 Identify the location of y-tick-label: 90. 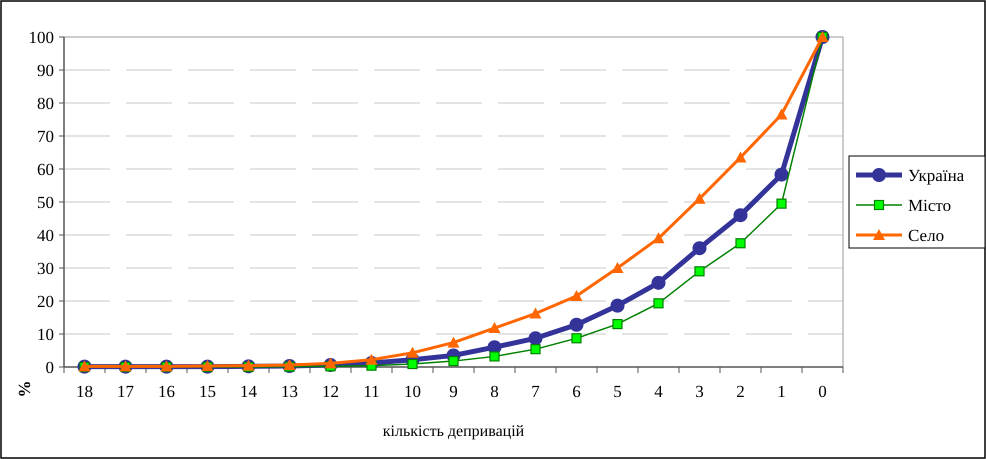
(45, 70).